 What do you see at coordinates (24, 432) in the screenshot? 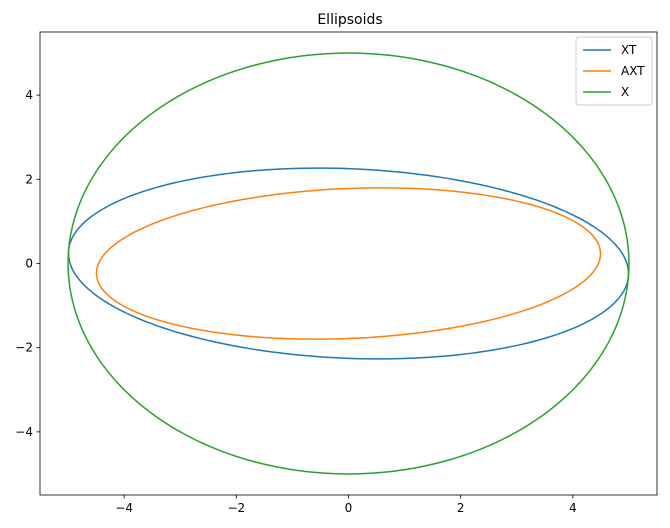
I see `y-tick-label: −4` at bounding box center [24, 432].